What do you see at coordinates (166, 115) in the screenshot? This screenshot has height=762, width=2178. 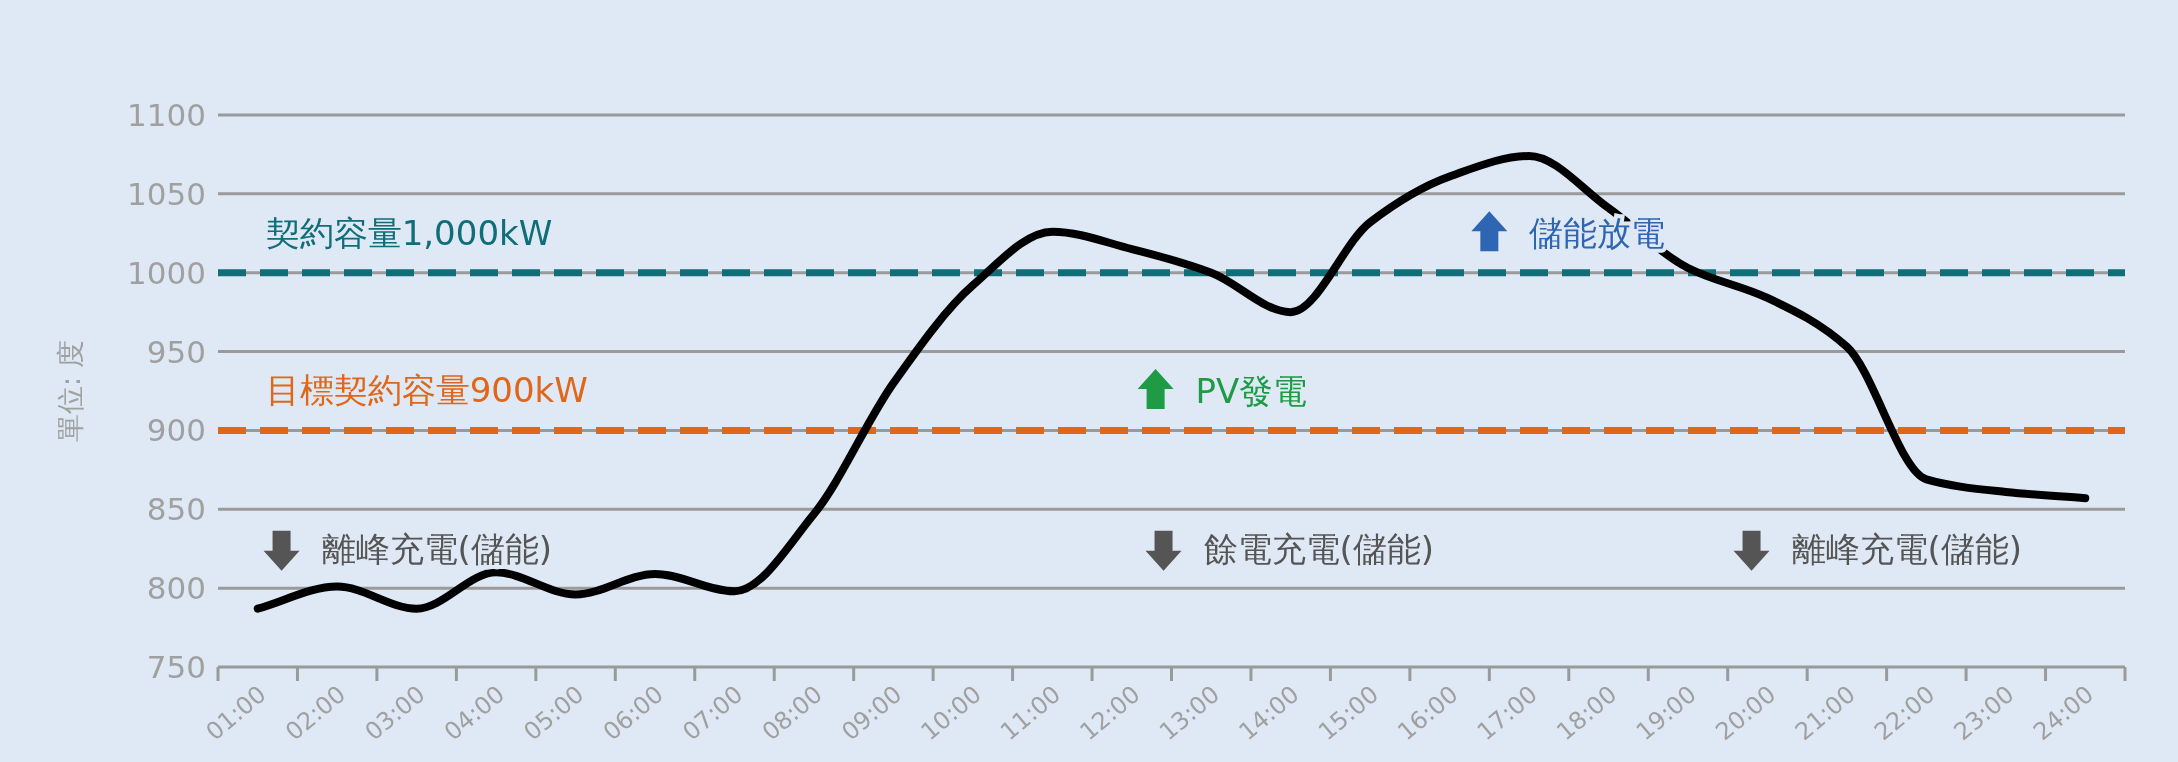 I see `y-tick-label: 1100` at bounding box center [166, 115].